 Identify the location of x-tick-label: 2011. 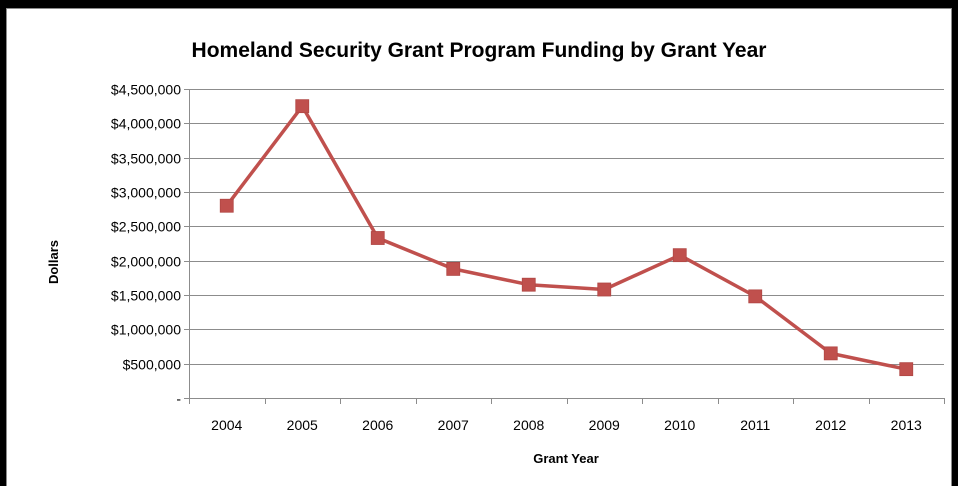
(755, 425).